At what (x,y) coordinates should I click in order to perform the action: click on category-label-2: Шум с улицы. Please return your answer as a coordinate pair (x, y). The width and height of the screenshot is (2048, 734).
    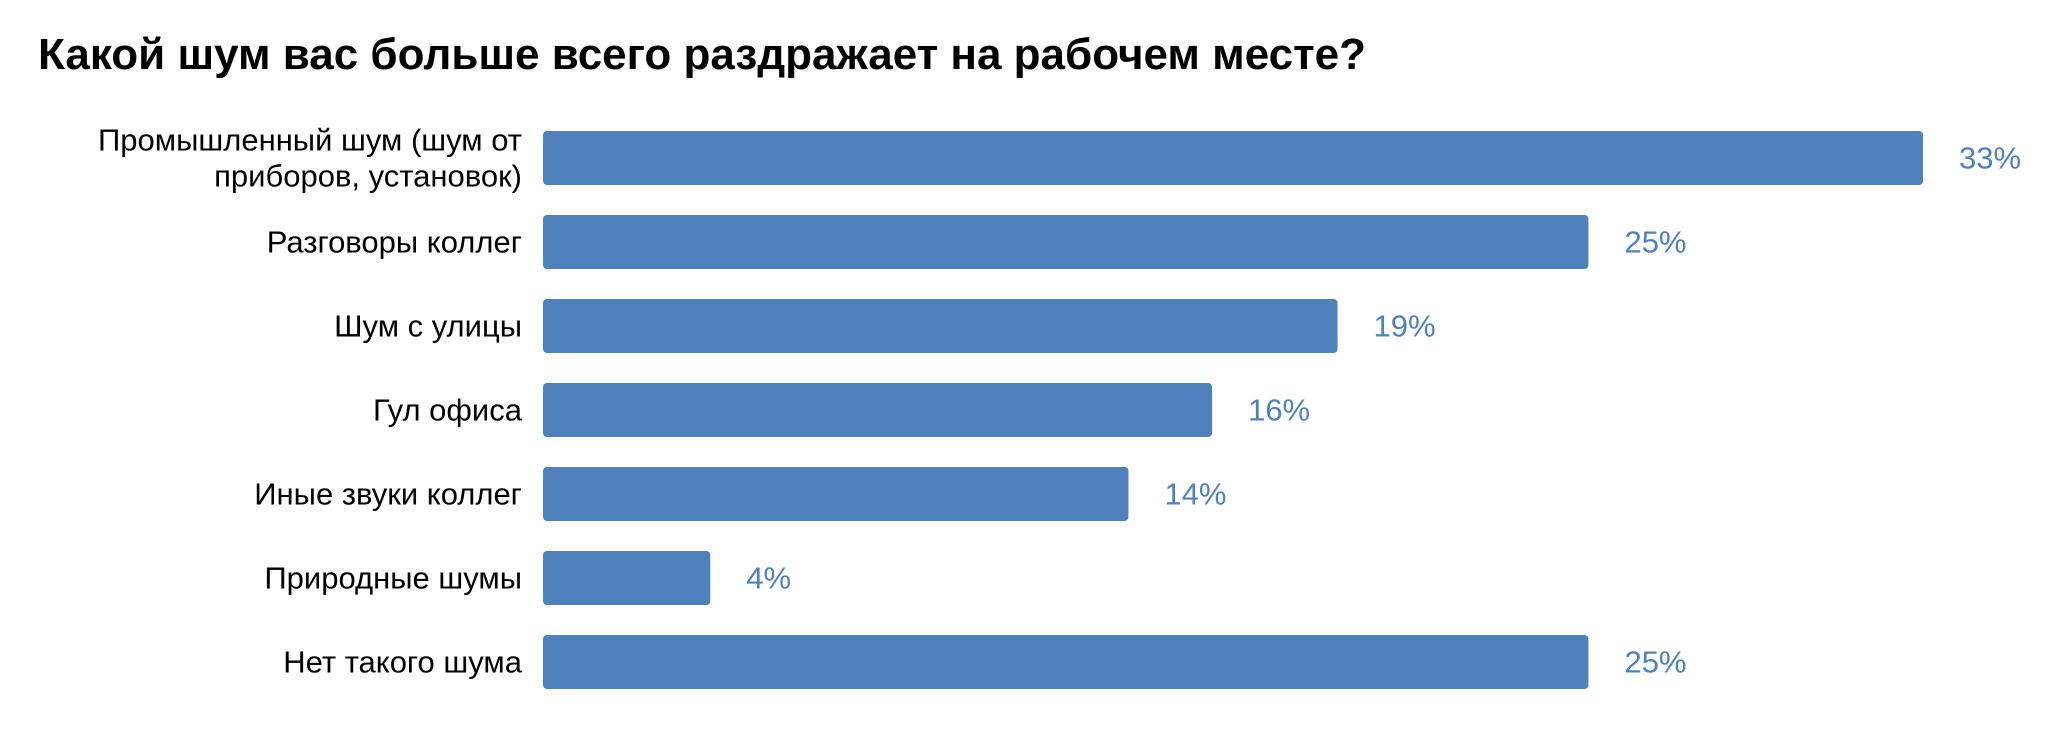
    Looking at the image, I should click on (428, 326).